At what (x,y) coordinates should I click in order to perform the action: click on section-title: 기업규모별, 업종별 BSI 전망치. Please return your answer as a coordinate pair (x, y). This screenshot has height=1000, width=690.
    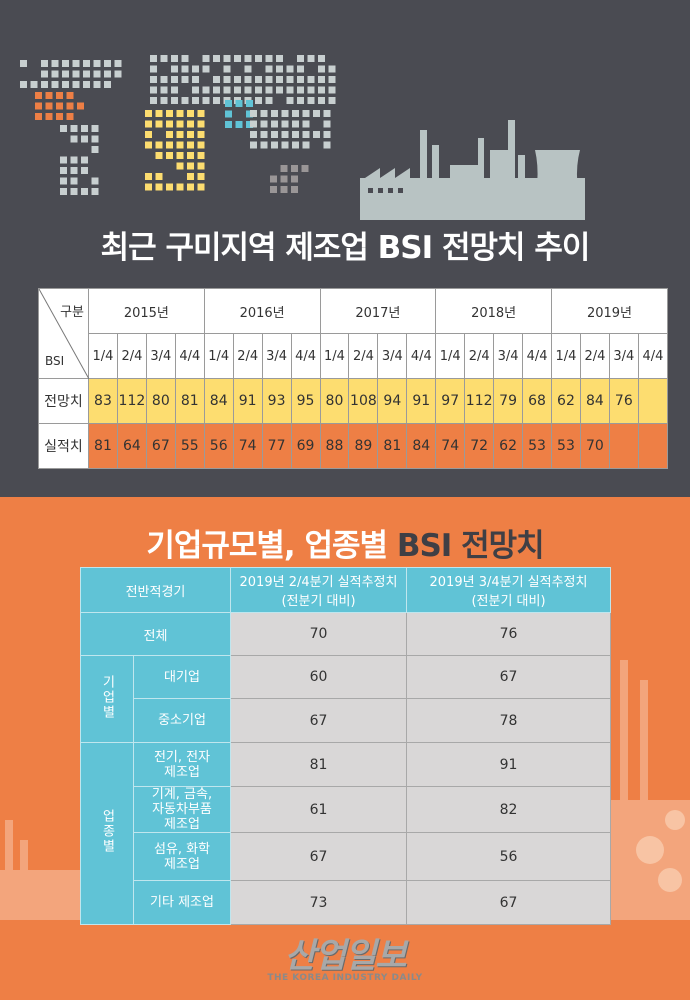
    Looking at the image, I should click on (345, 542).